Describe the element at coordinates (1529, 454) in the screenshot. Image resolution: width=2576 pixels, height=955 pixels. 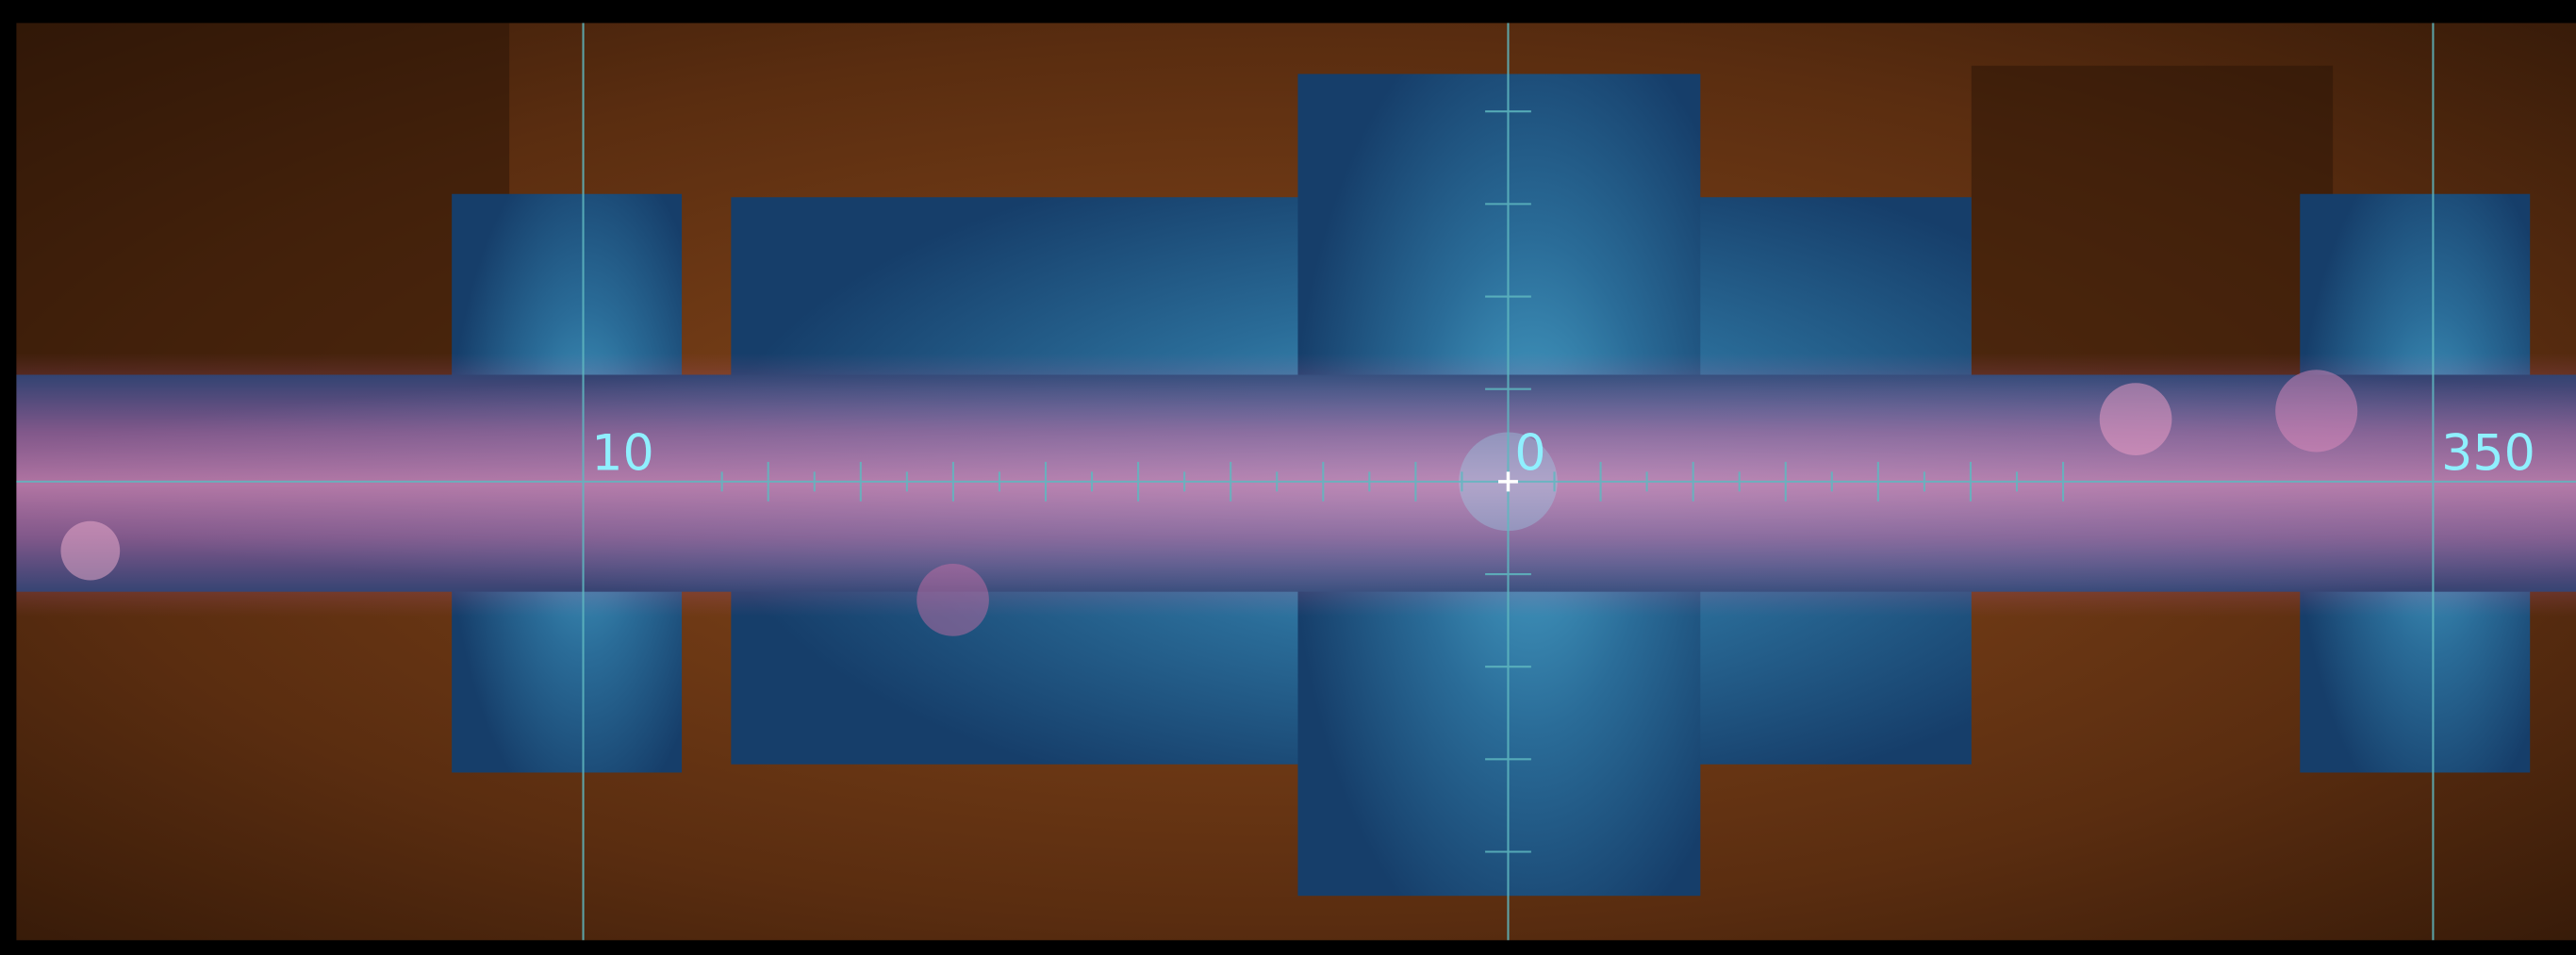
I see `grid-label: 0` at that location.